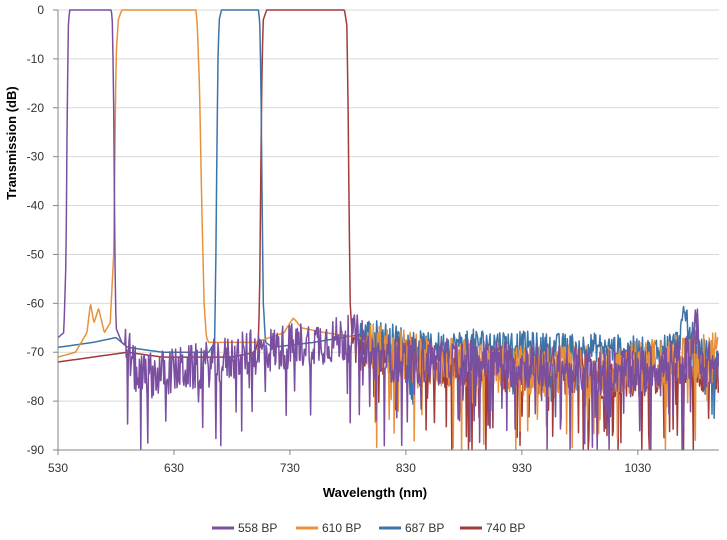 This screenshot has width=727, height=540. What do you see at coordinates (341, 528) in the screenshot?
I see `legend-label: 610 BP` at bounding box center [341, 528].